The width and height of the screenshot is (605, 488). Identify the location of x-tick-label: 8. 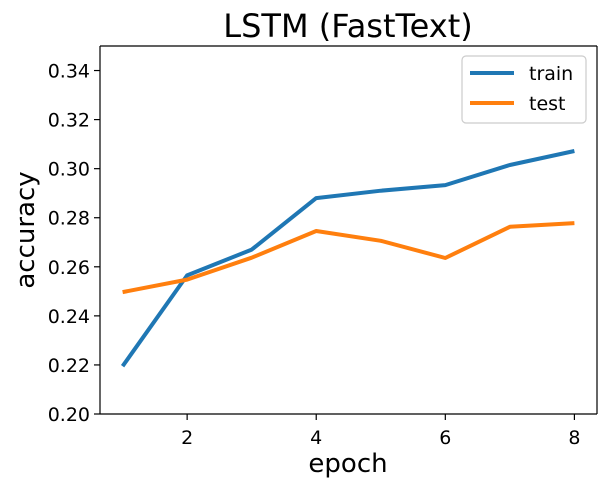
(574, 438).